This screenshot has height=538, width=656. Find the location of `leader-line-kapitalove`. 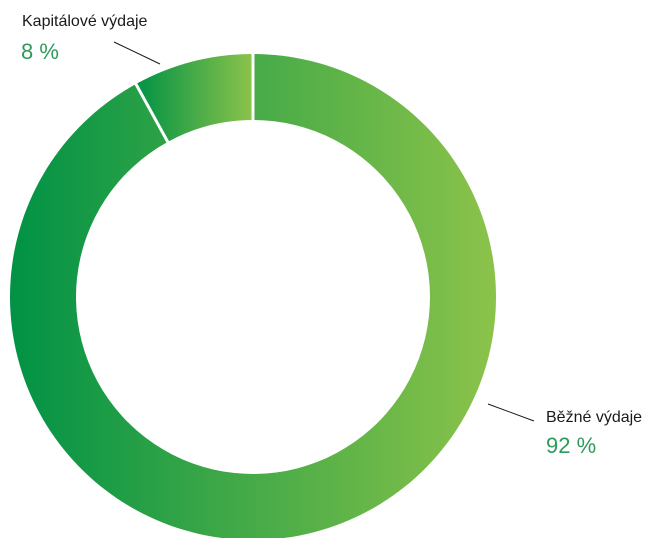

leader-line-kapitalove is located at coordinates (137, 53).